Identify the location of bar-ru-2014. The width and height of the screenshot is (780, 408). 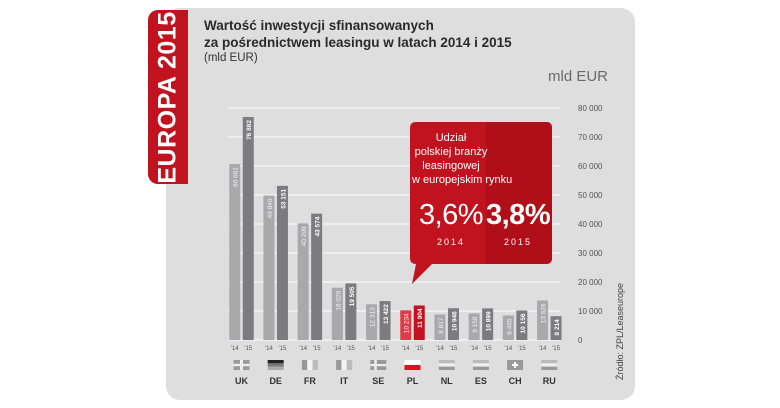
(543, 320).